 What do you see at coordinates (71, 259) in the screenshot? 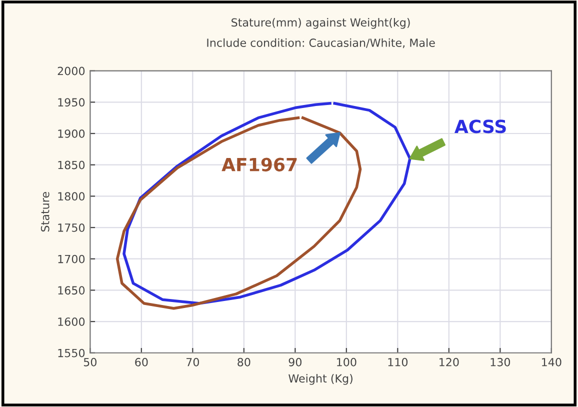
I see `y-tick-label: 1700` at bounding box center [71, 259].